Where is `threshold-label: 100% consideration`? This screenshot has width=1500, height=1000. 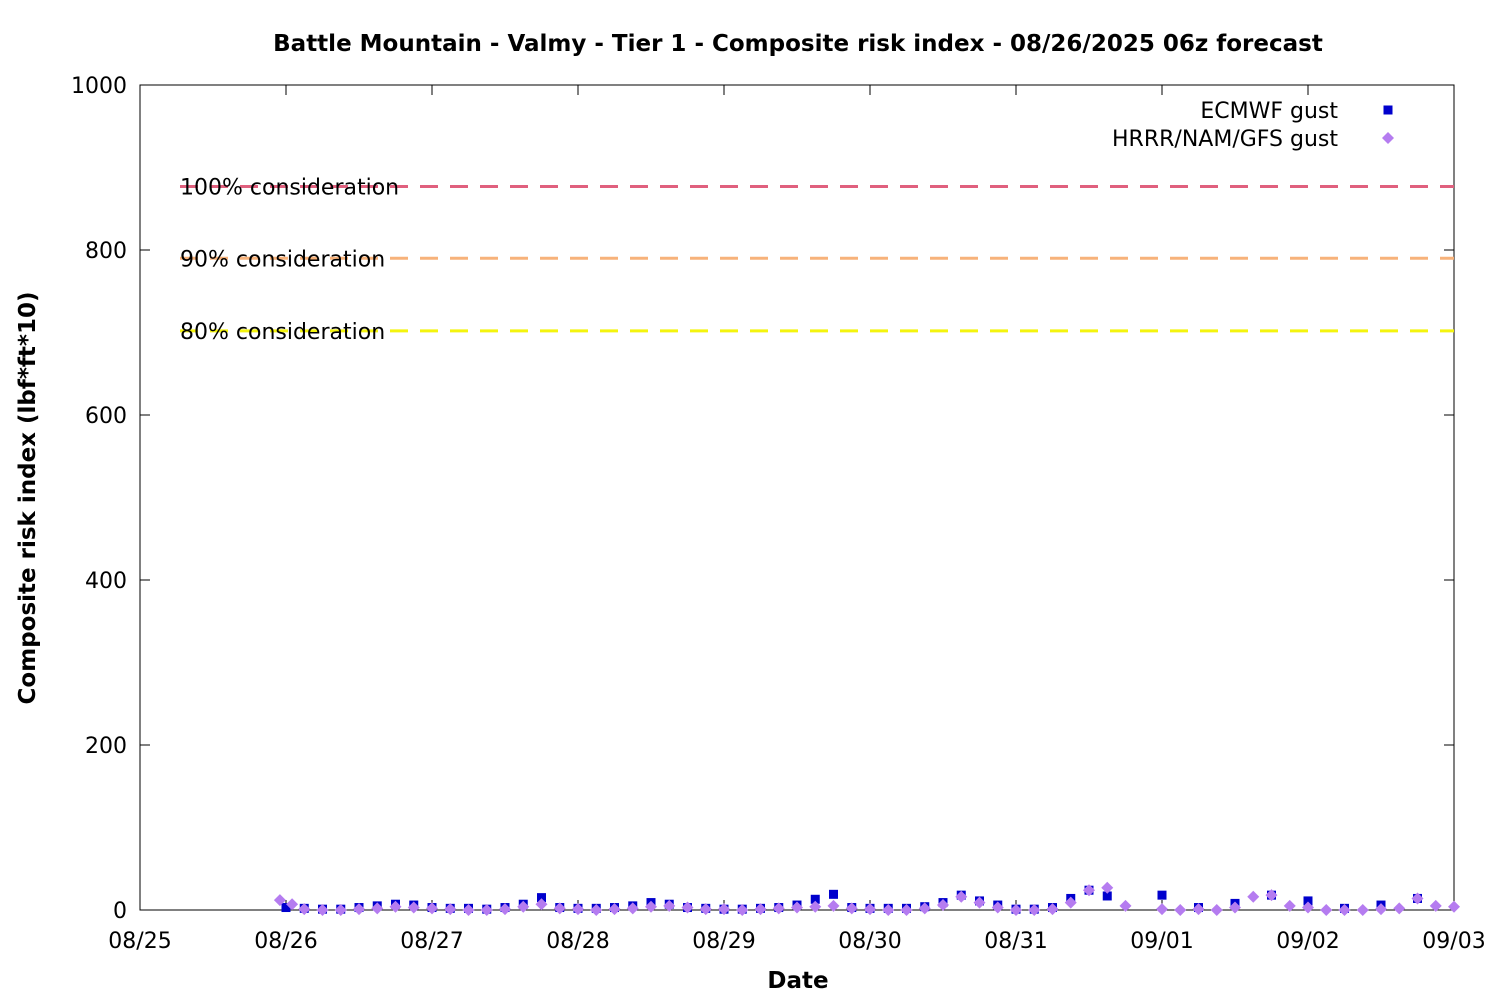 threshold-label: 100% consideration is located at coordinates (289, 187).